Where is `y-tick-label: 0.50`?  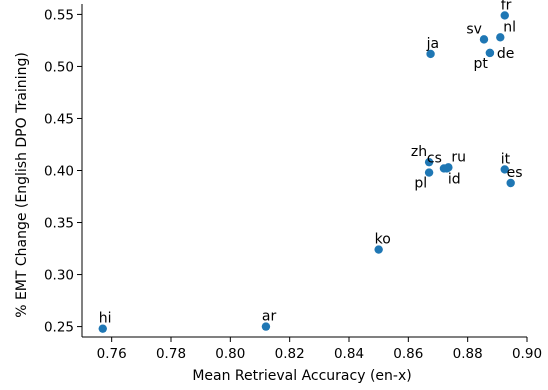 y-tick-label: 0.50 is located at coordinates (59, 67).